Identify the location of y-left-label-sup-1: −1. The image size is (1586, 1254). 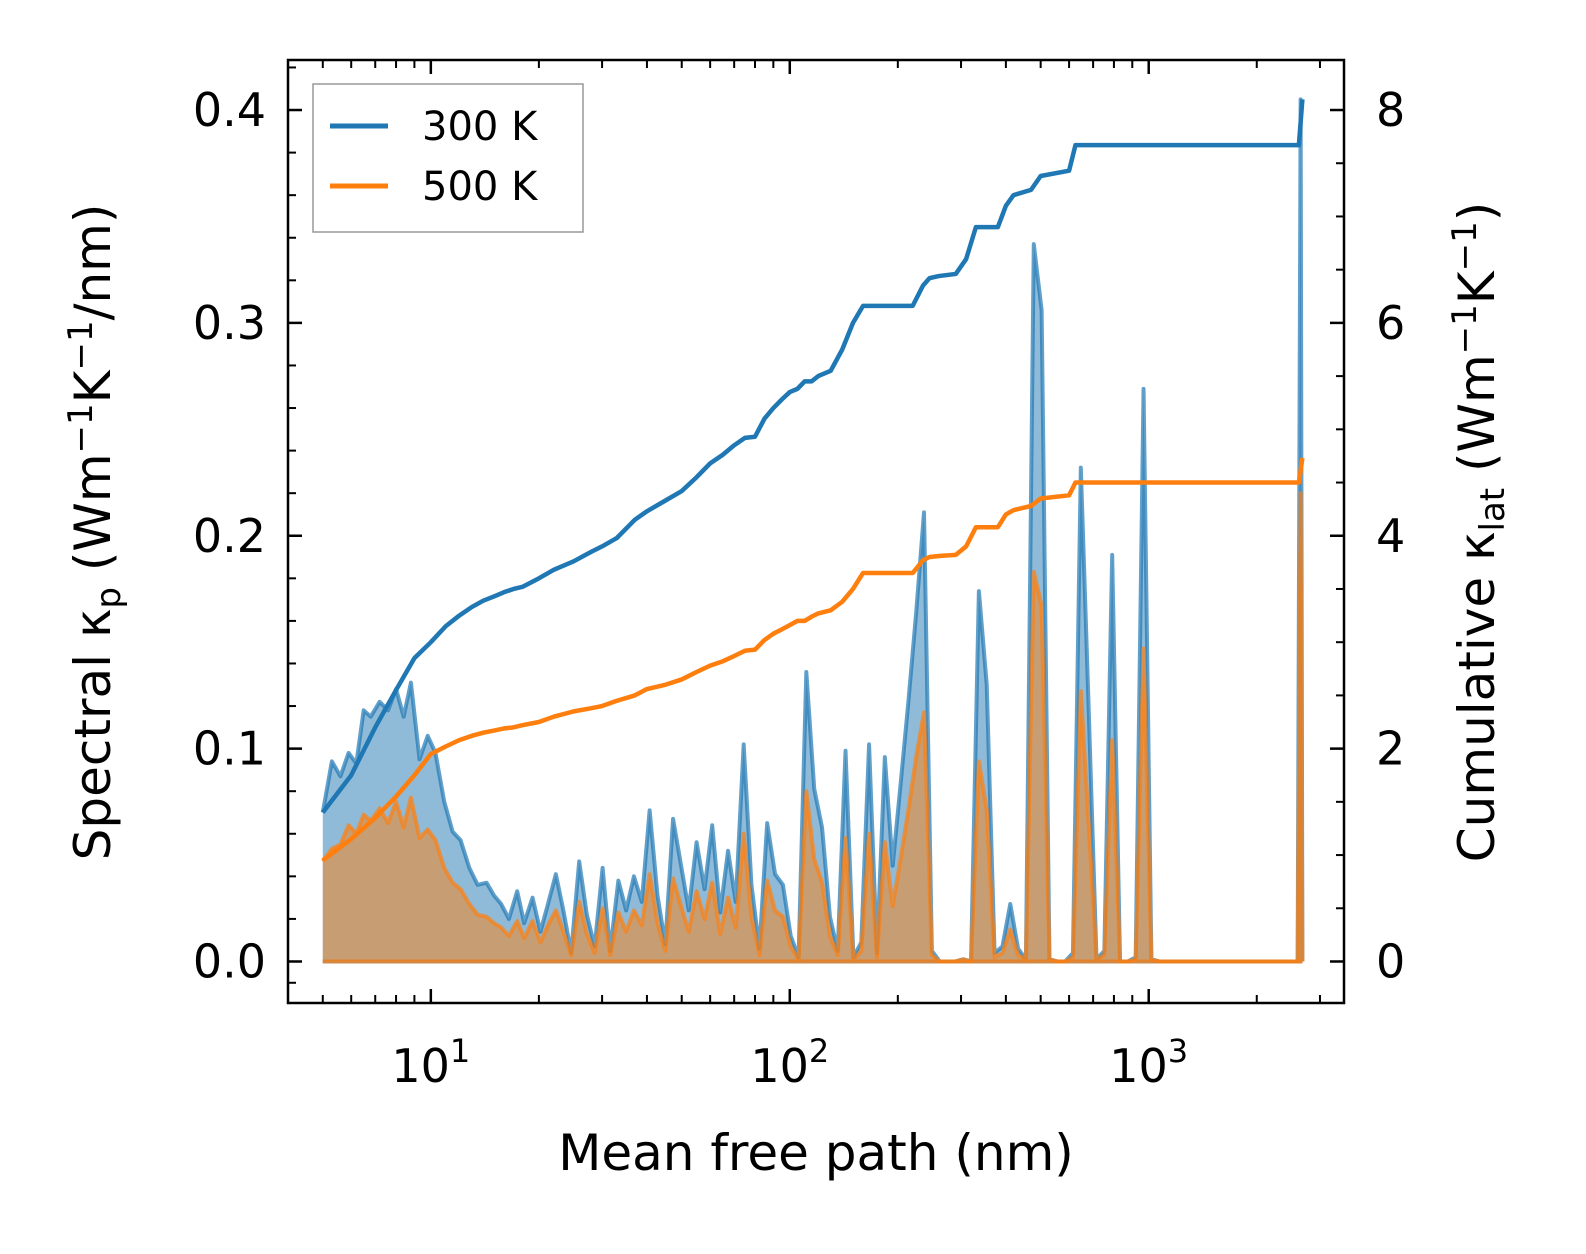
(81, 428).